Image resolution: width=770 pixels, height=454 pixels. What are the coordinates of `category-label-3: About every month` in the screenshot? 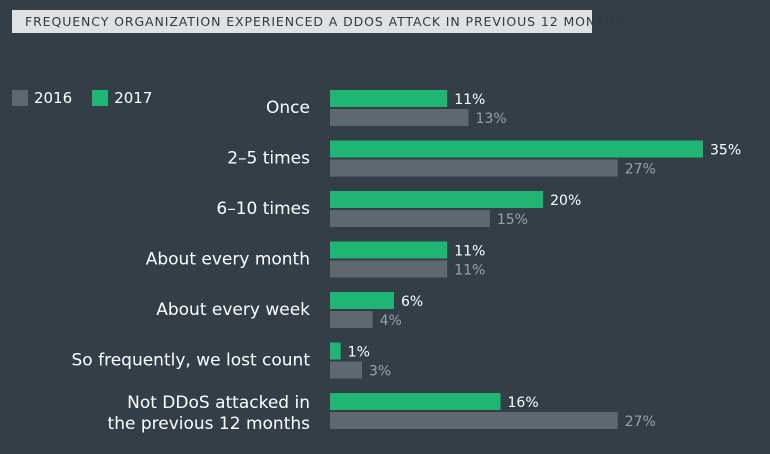 It's located at (228, 260).